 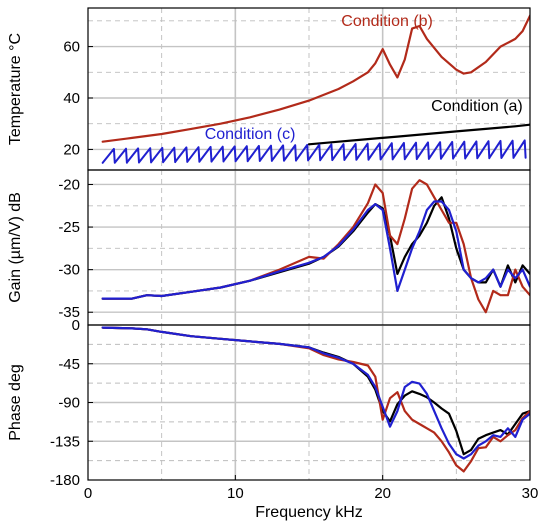 What do you see at coordinates (69, 364) in the screenshot?
I see `phase-y-tick-label: -45` at bounding box center [69, 364].